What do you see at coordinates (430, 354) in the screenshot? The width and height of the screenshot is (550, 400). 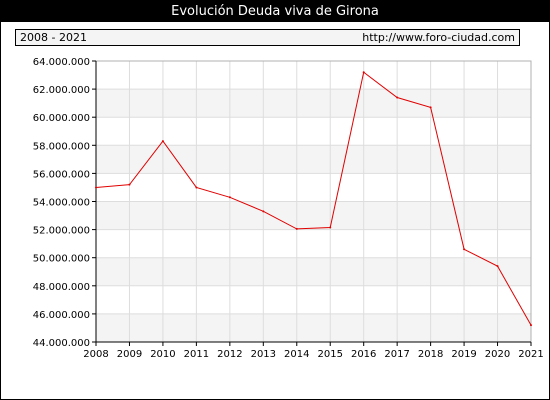 I see `x-tick-label: 2018` at bounding box center [430, 354].